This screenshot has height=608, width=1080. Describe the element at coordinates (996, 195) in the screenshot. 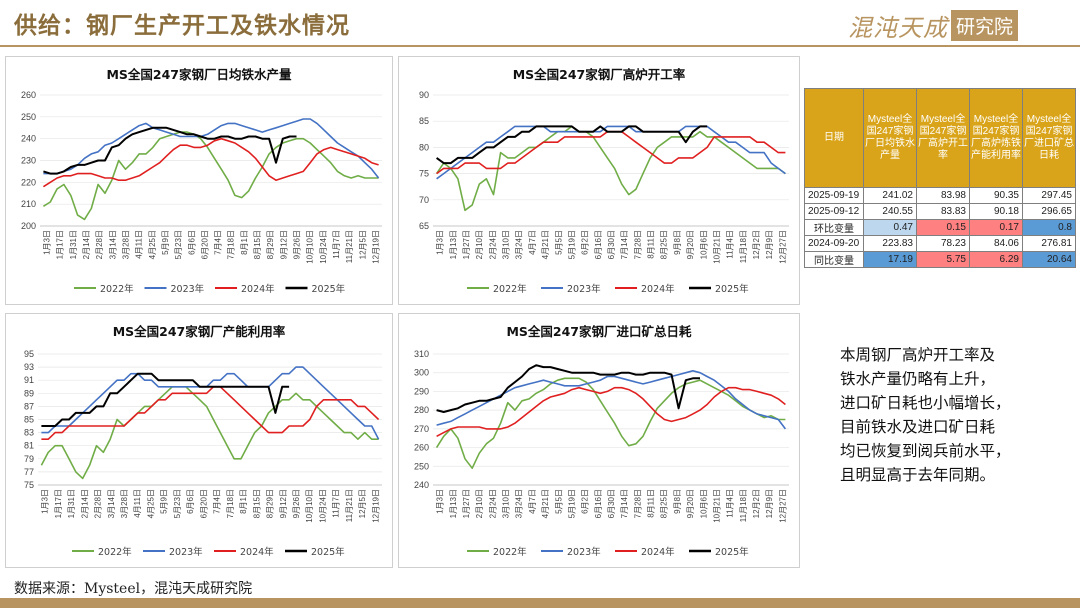

I see `table-cell: 90.35` at that location.